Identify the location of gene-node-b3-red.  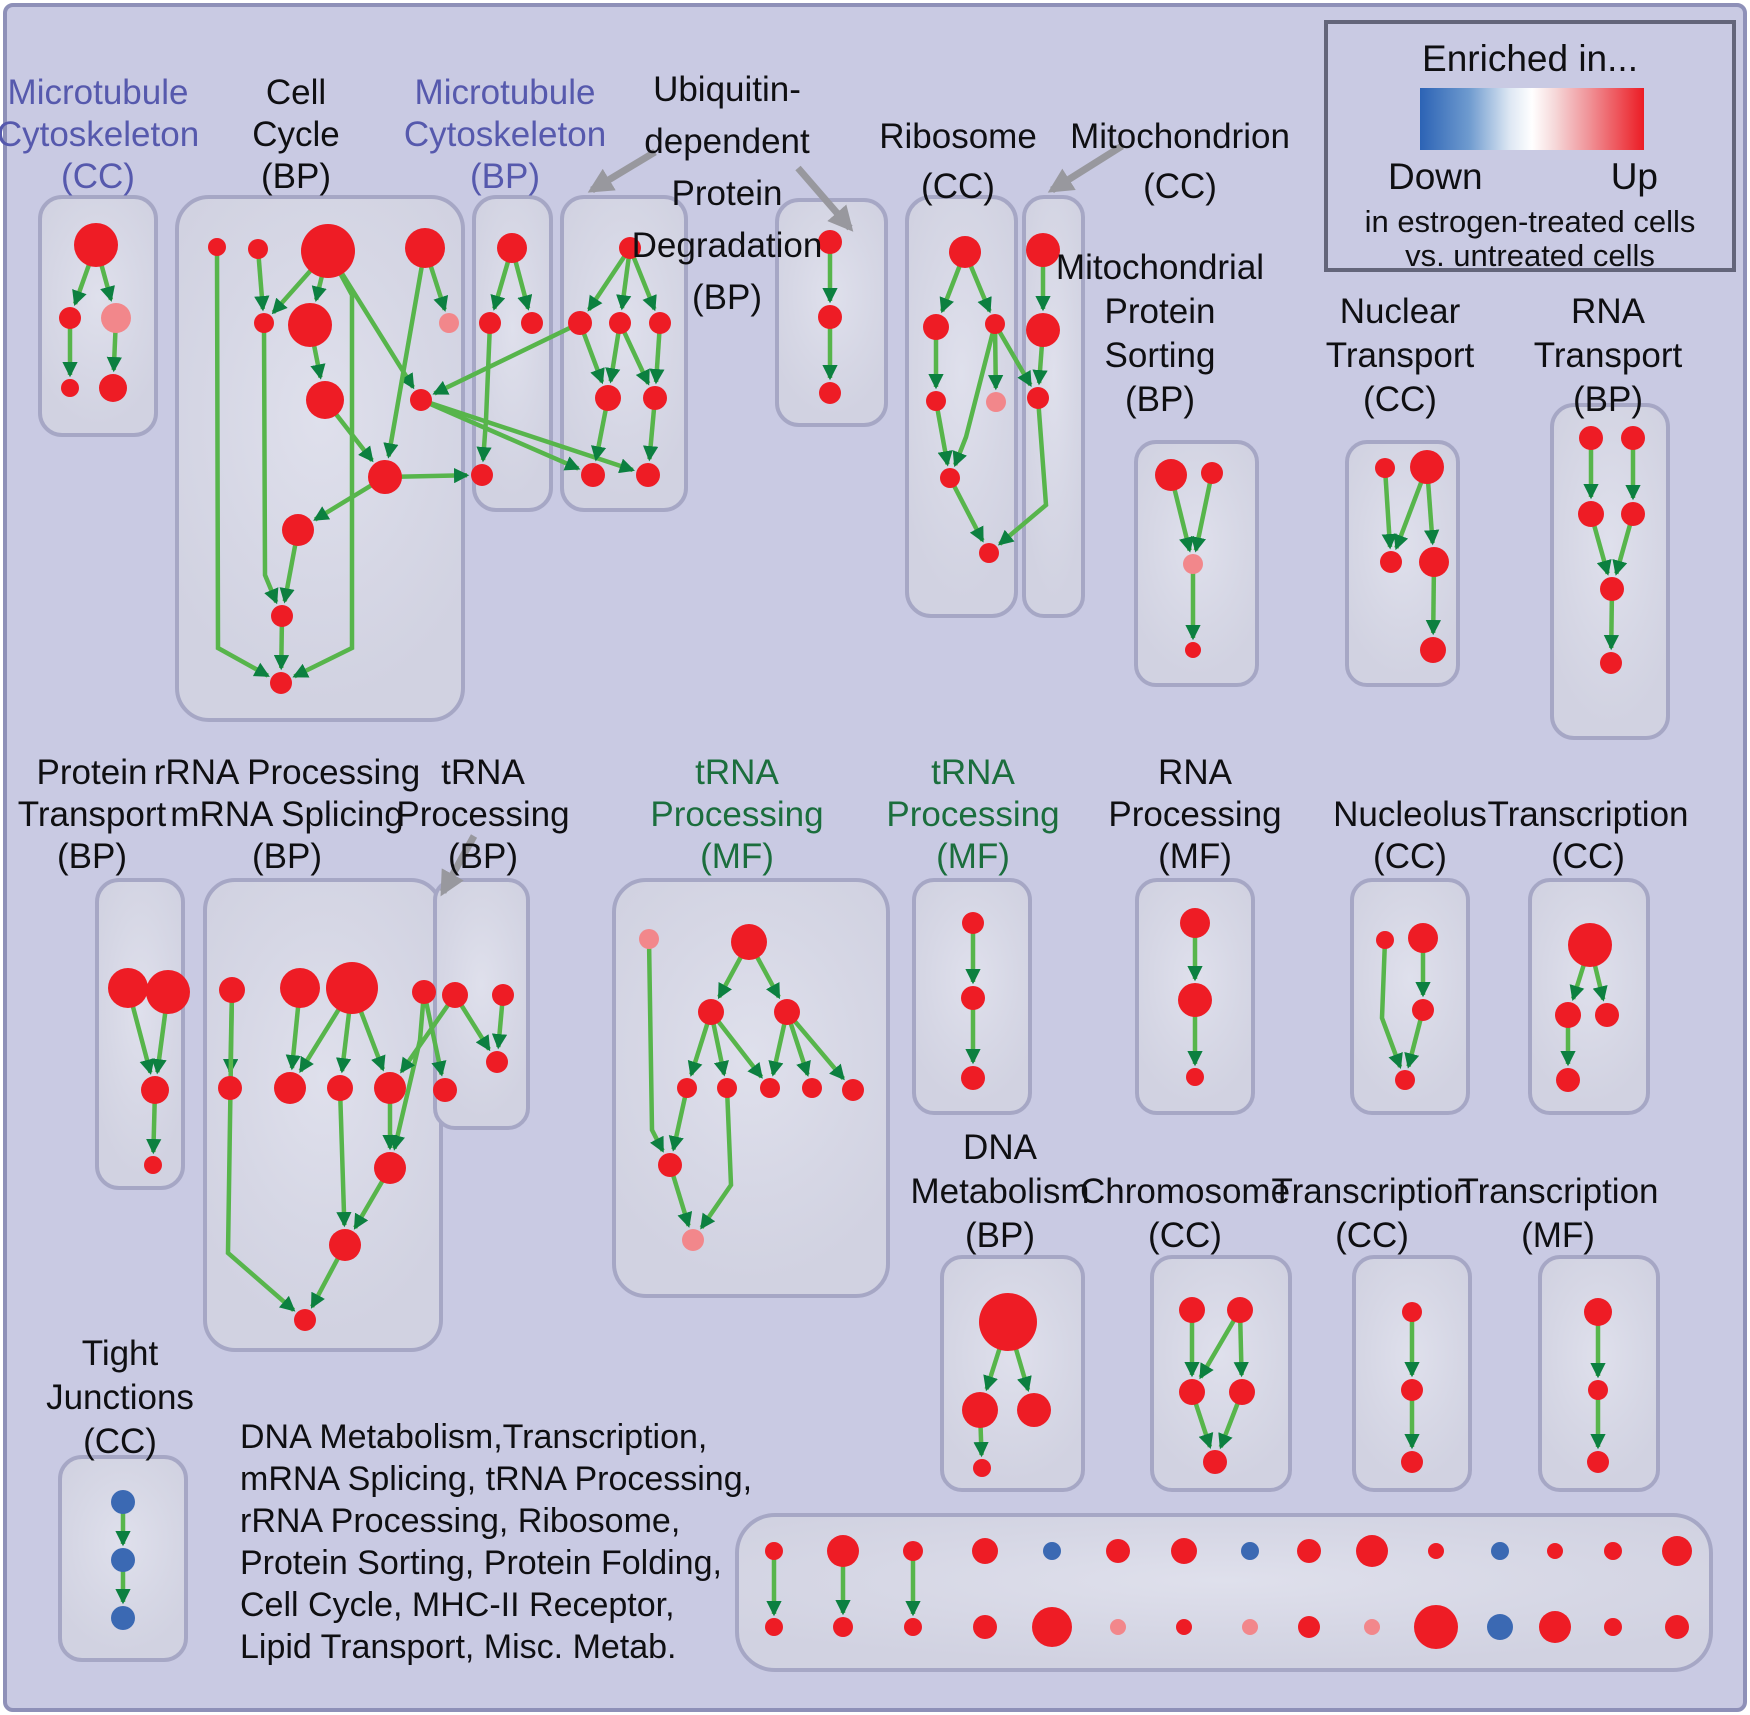
(328, 251).